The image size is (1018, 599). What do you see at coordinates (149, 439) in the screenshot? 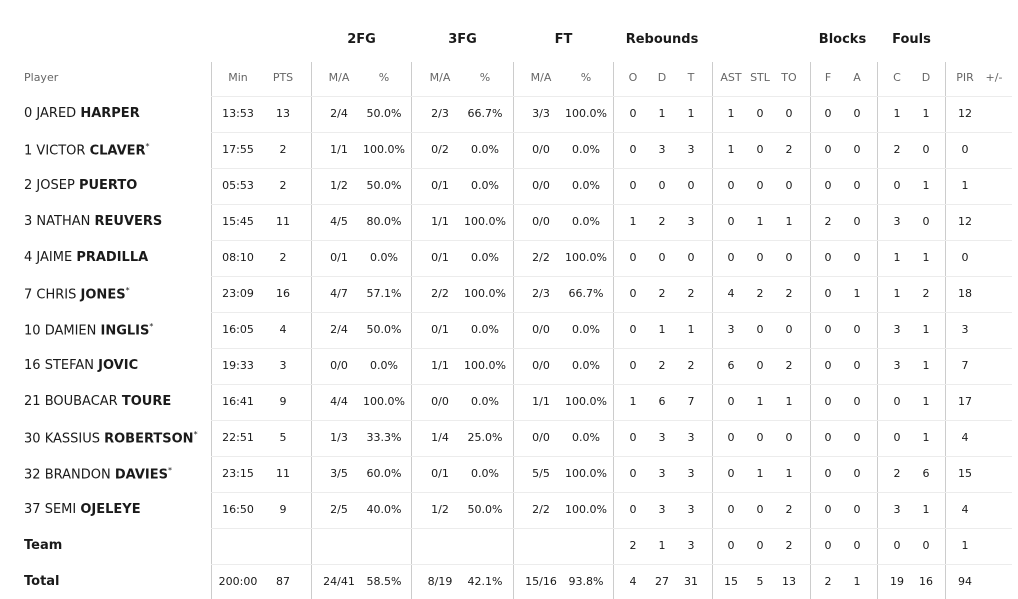
I see `last-name: ROBERTSON` at bounding box center [149, 439].